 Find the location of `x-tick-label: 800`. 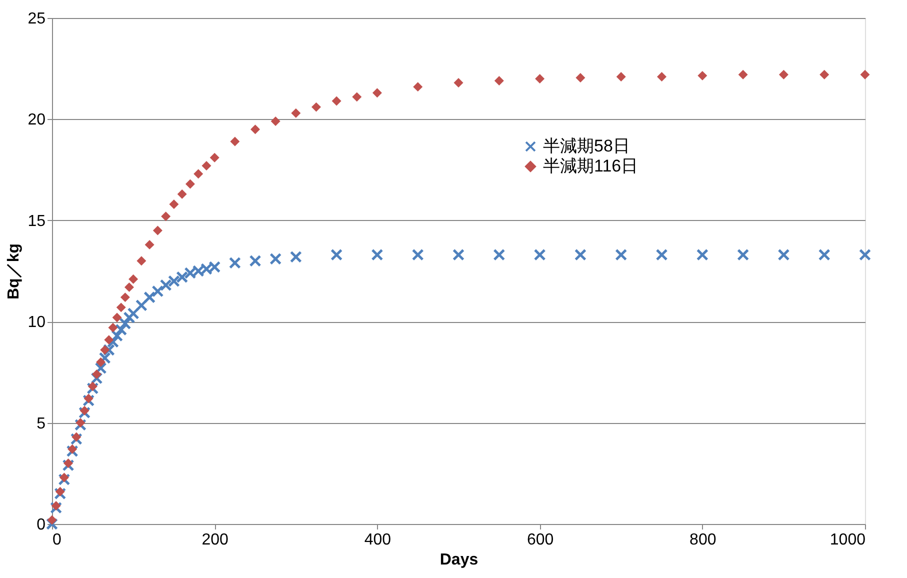

x-tick-label: 800 is located at coordinates (703, 540).